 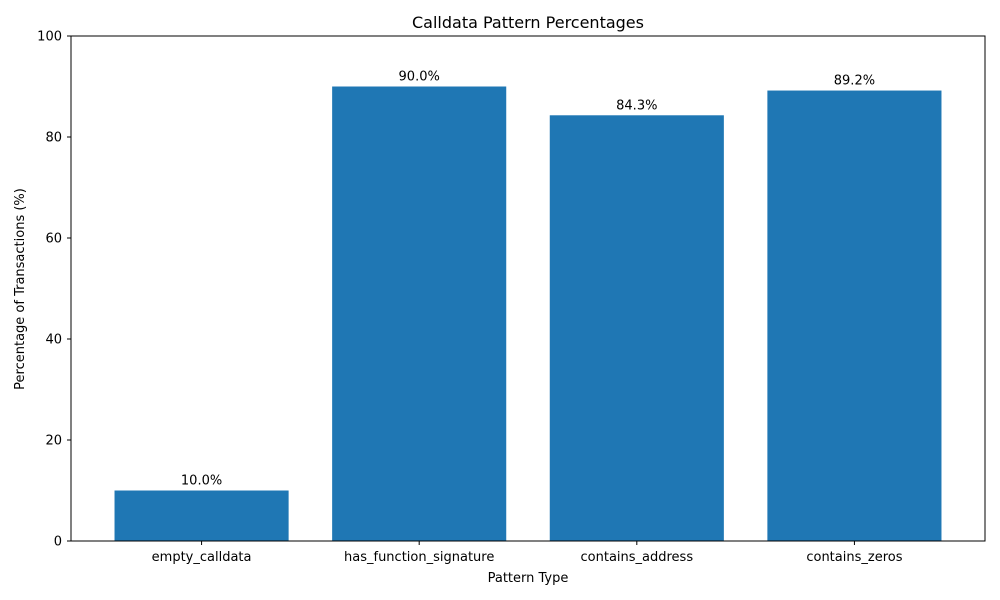 What do you see at coordinates (201, 515) in the screenshot?
I see `bar-empty_calldata` at bounding box center [201, 515].